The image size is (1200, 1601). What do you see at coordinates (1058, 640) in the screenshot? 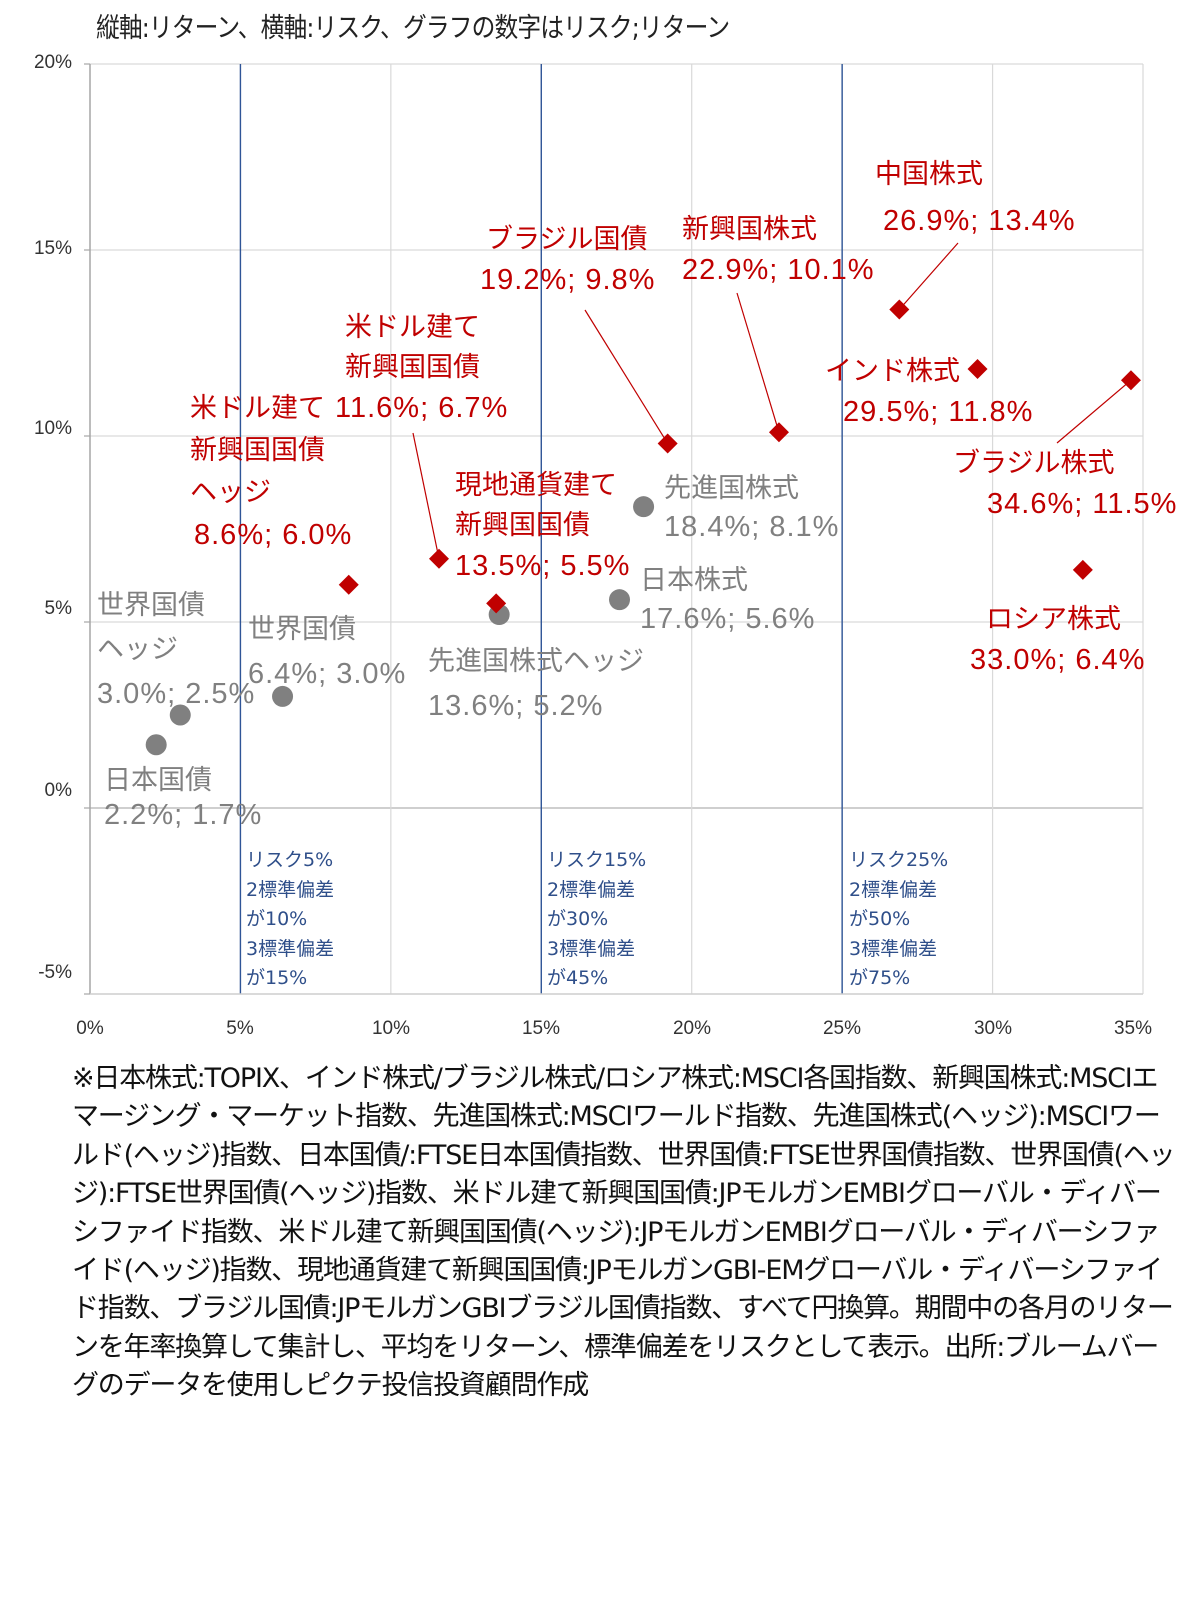
I see `data-label-russia-equity: ロシア株式 33.0%; 6.4%` at bounding box center [1058, 640].